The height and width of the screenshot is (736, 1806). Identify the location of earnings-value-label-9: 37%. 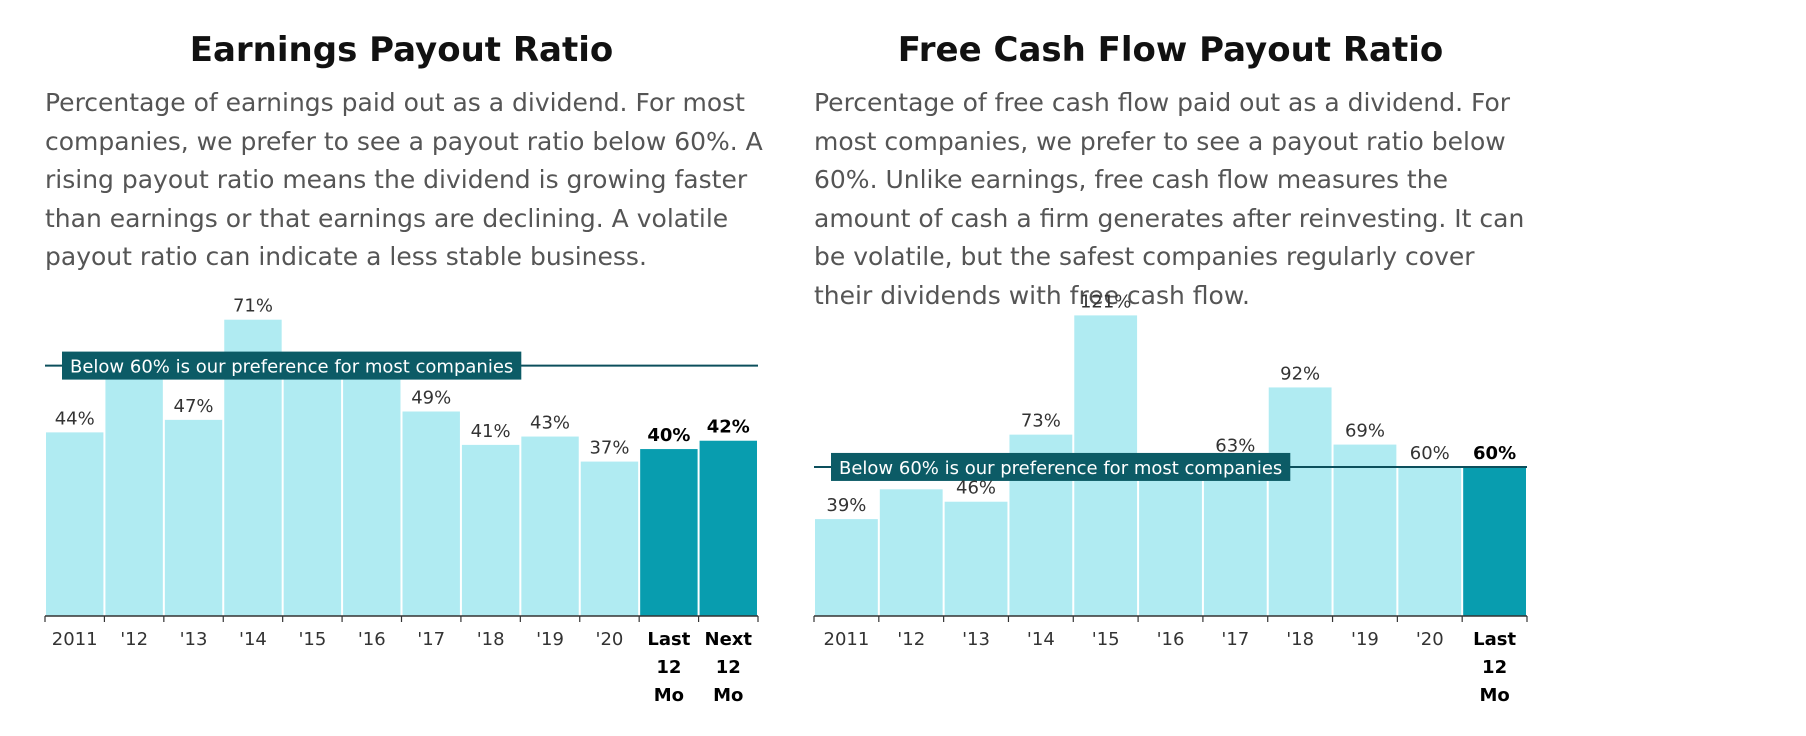
(609, 448).